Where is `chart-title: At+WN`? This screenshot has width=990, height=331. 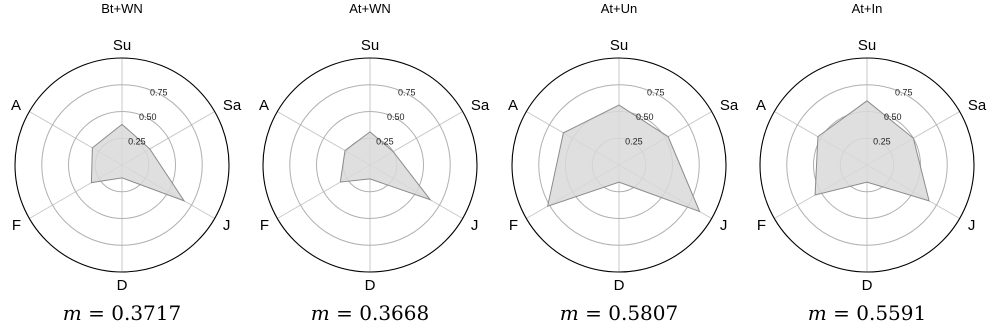 chart-title: At+WN is located at coordinates (370, 8).